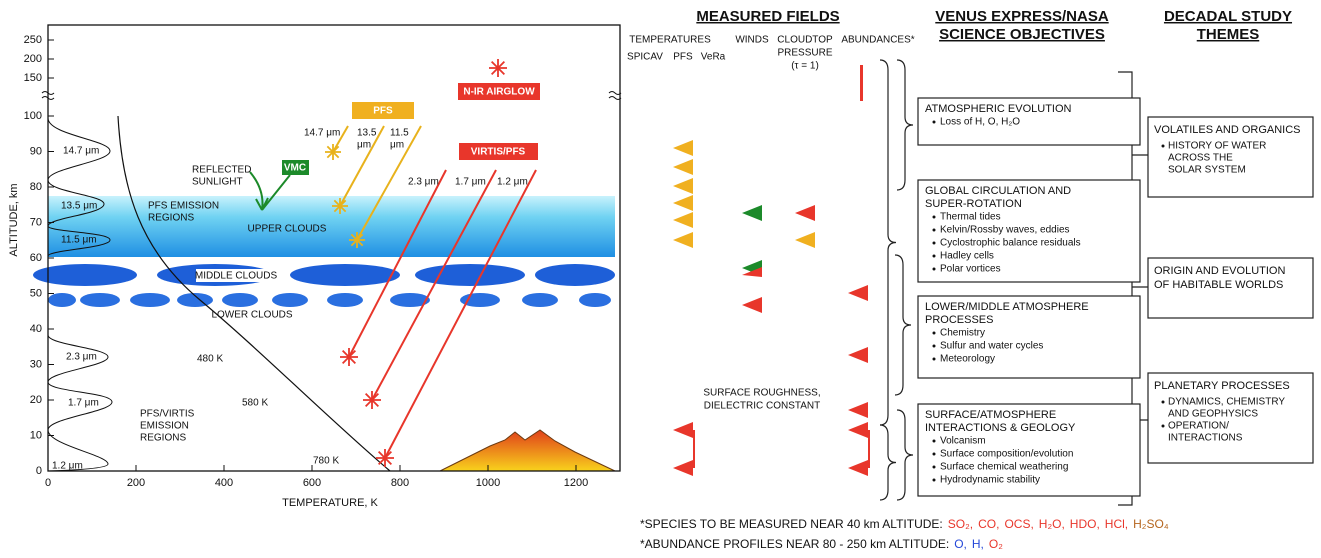 This screenshot has height=558, width=1321. Describe the element at coordinates (81, 357) in the screenshot. I see `band-label: 2.3 μm` at that location.